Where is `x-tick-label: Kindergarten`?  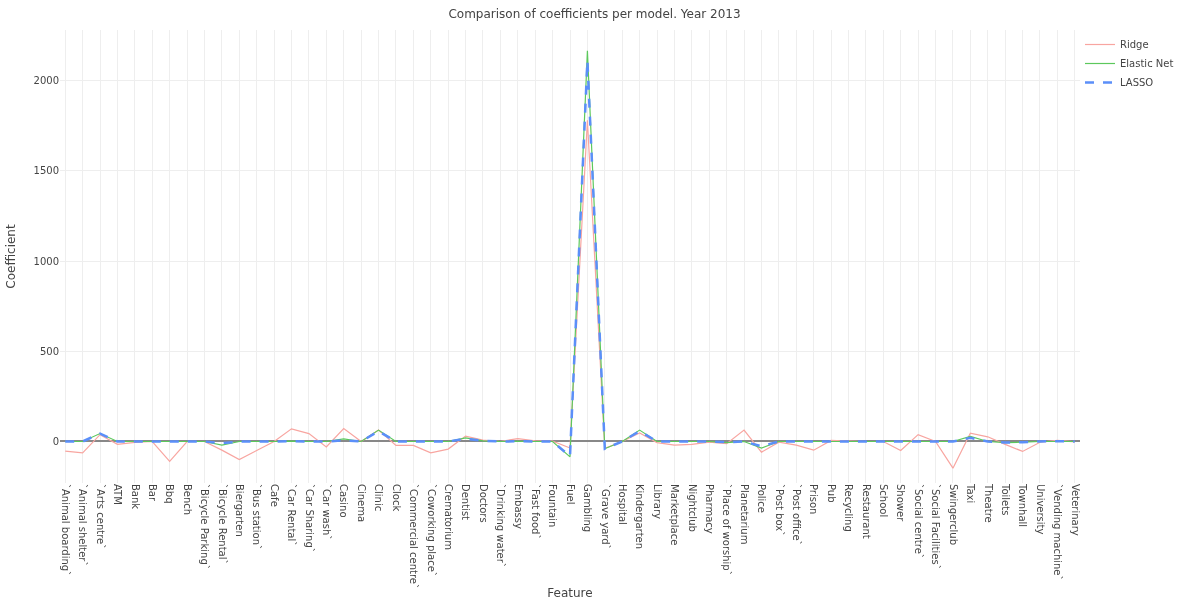
x-tick-label: Kindergarten is located at coordinates (640, 517).